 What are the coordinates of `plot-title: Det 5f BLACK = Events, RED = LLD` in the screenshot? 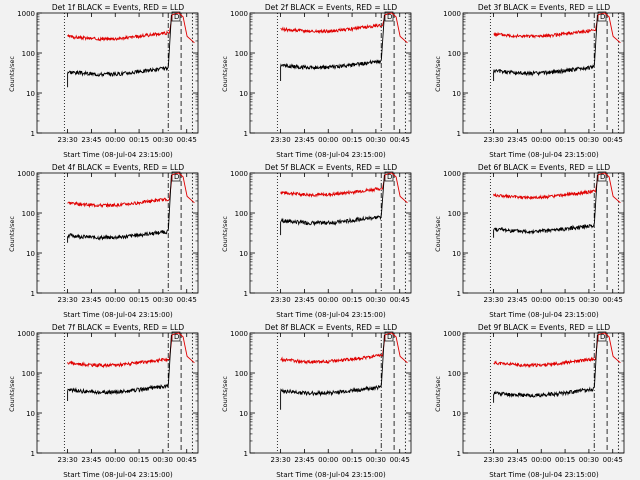 It's located at (331, 167).